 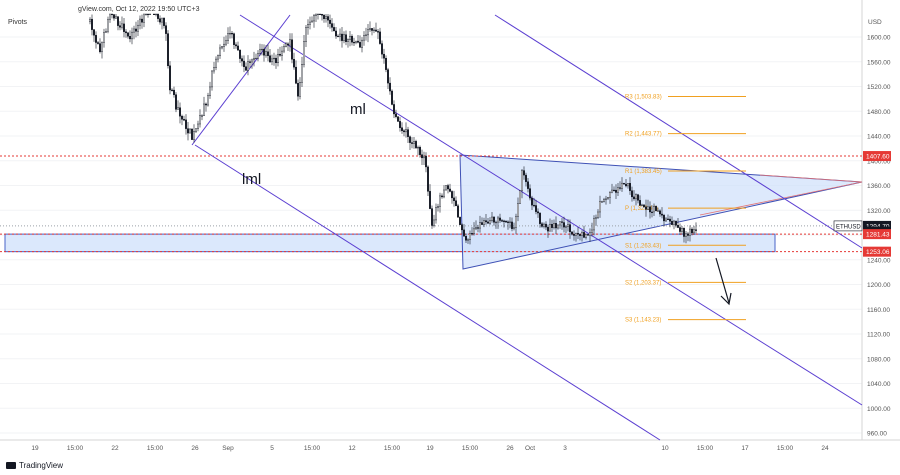 I want to click on bearish-arrow-shaft, so click(x=722, y=280).